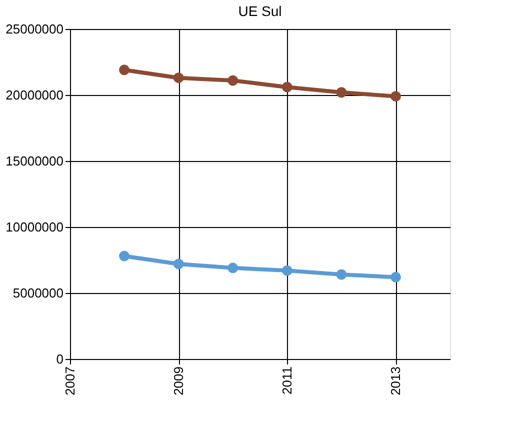 This screenshot has height=434, width=531. What do you see at coordinates (35, 29) in the screenshot?
I see `y-tick-label: 25000000` at bounding box center [35, 29].